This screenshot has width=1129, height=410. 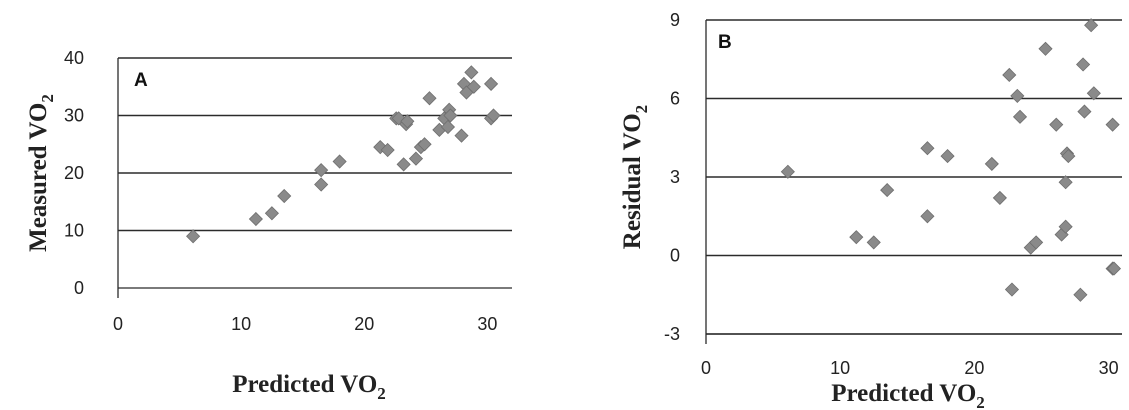 I want to click on panel-label: A, so click(x=141, y=80).